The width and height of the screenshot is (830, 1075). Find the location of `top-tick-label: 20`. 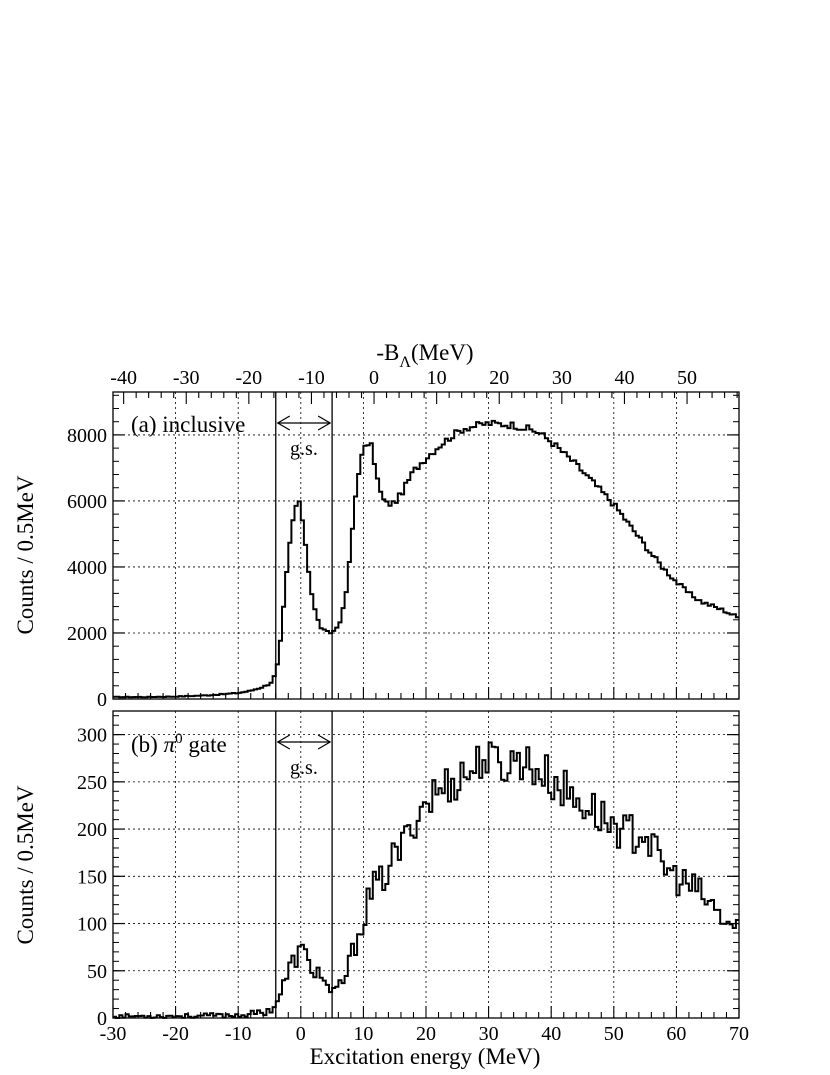

top-tick-label: 20 is located at coordinates (499, 378).